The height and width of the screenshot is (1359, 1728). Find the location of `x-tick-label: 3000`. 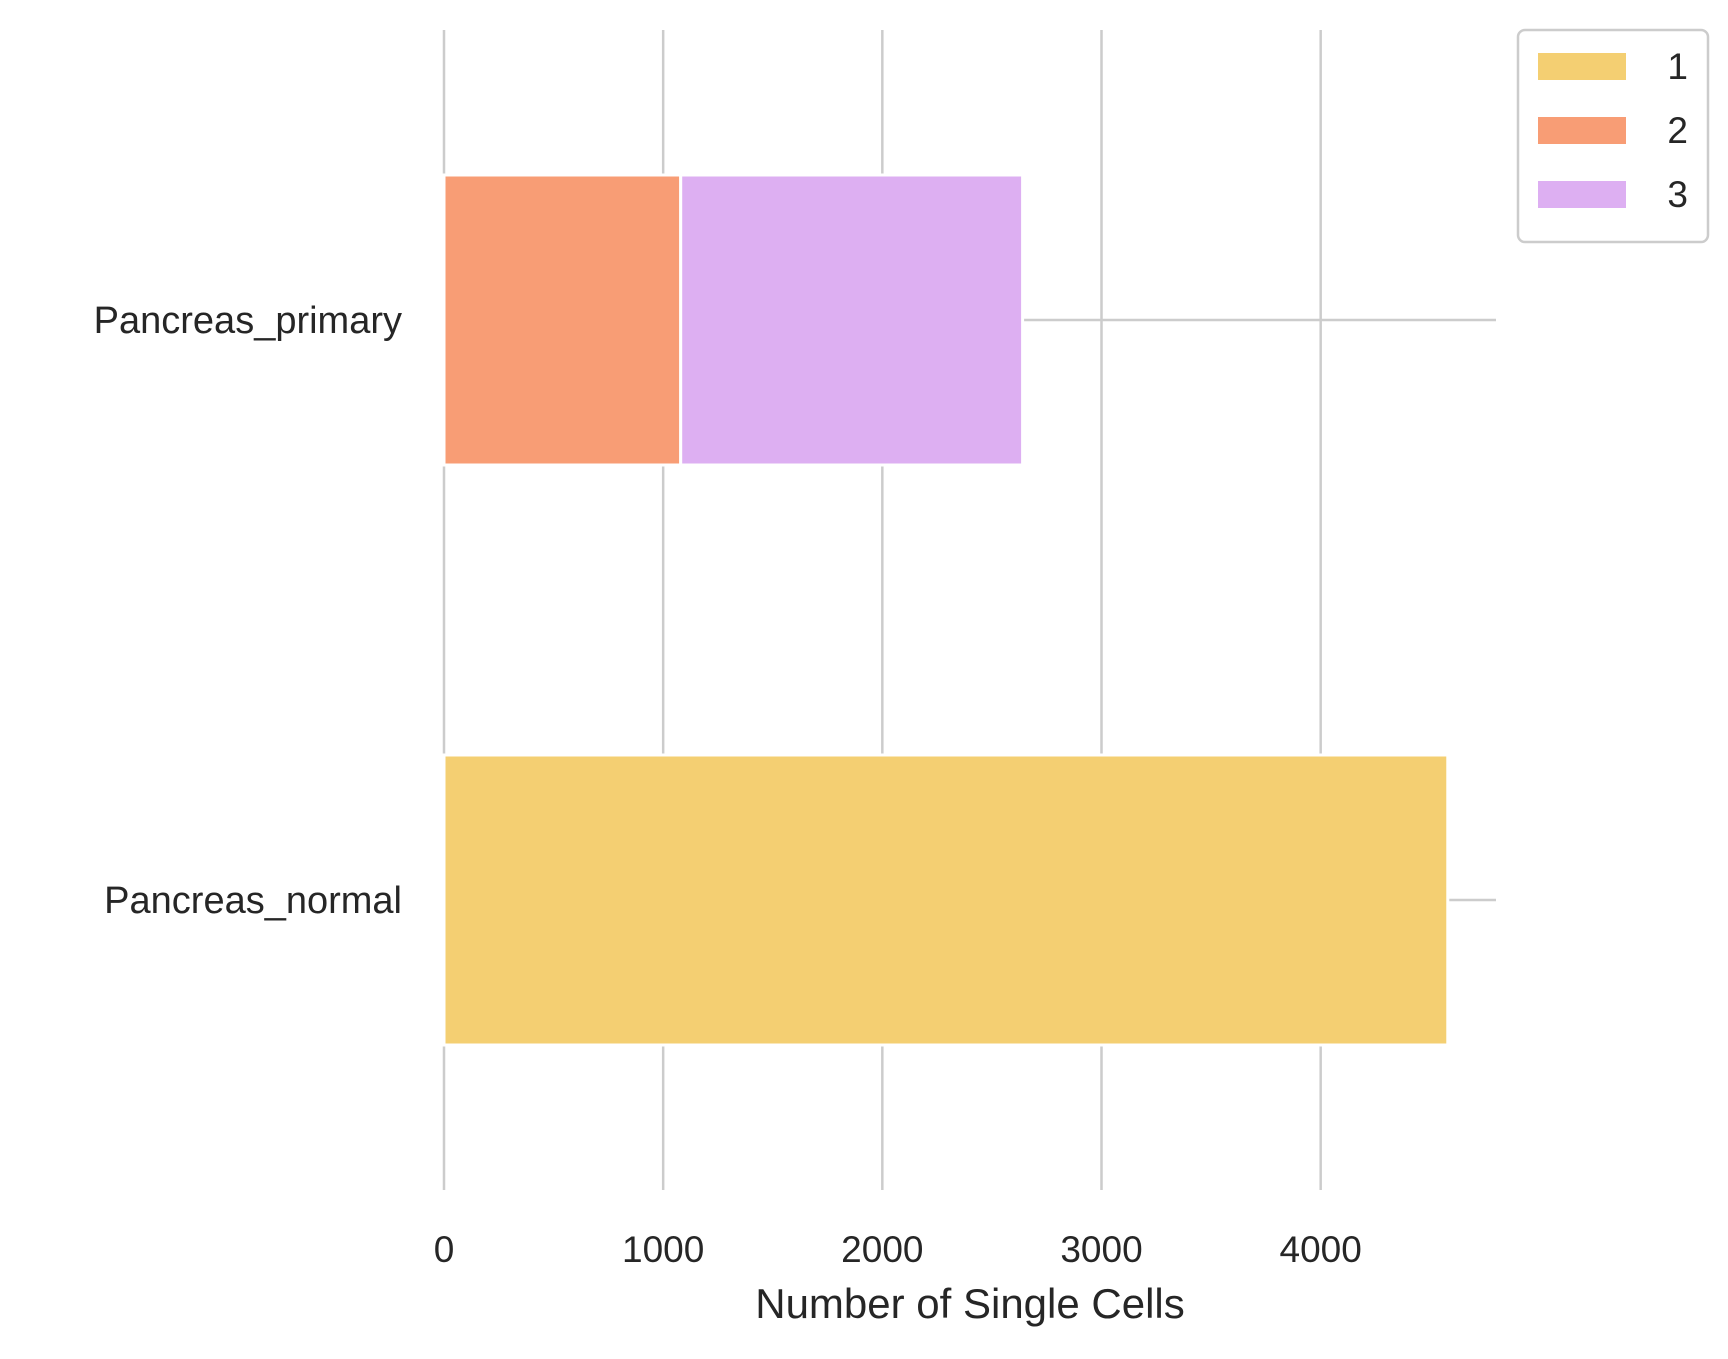

x-tick-label: 3000 is located at coordinates (1101, 1249).